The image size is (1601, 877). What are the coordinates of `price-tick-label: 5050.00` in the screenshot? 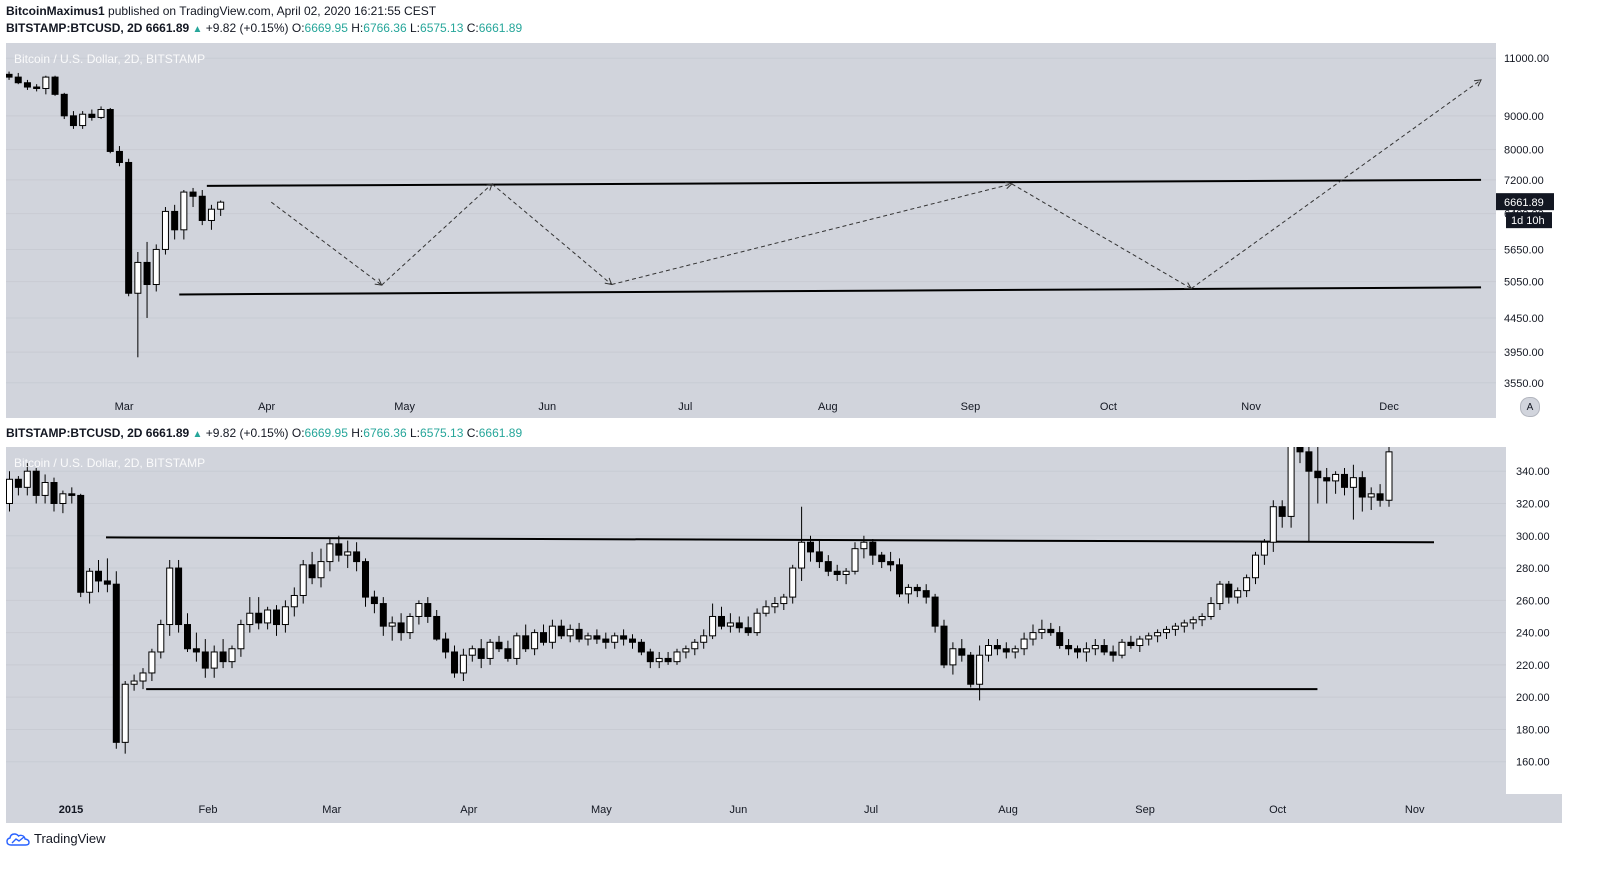 It's located at (1524, 283).